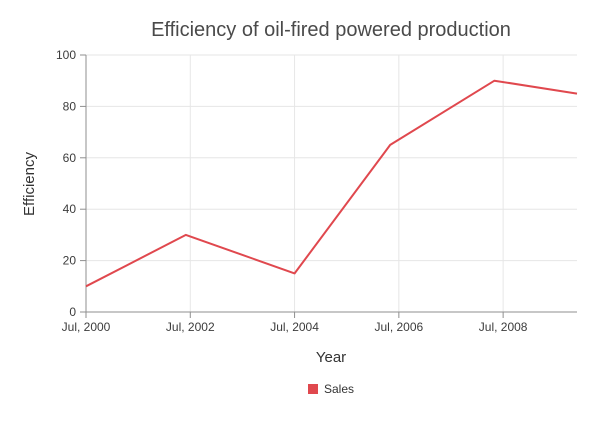 Image resolution: width=594 pixels, height=421 pixels. What do you see at coordinates (72, 312) in the screenshot?
I see `y-tick-label: 0` at bounding box center [72, 312].